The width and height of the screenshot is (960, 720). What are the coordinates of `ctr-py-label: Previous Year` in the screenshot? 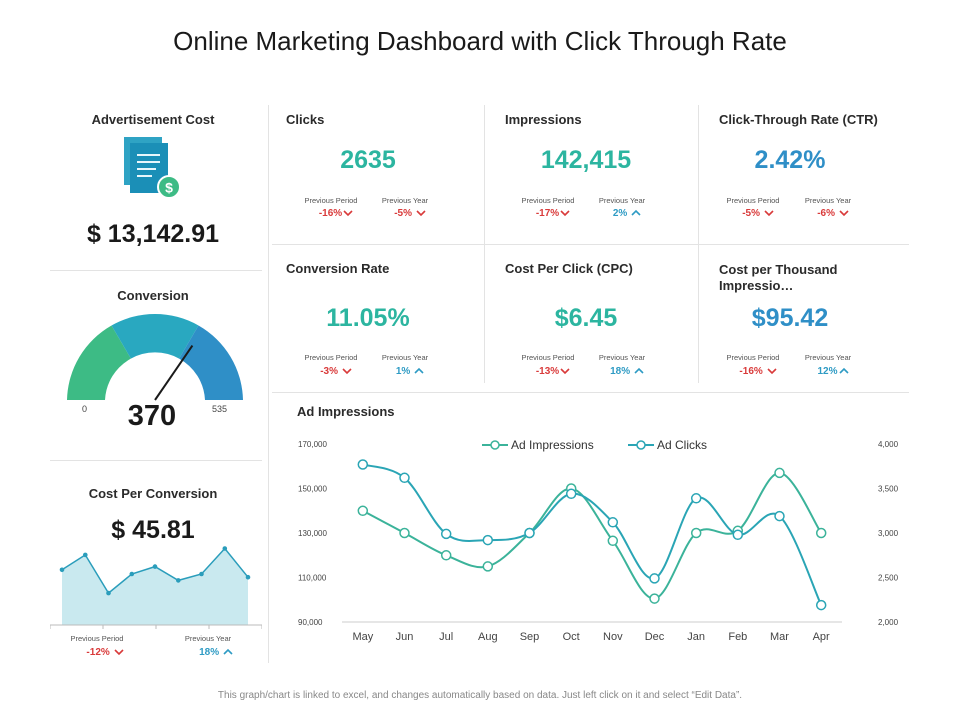 It's located at (828, 200).